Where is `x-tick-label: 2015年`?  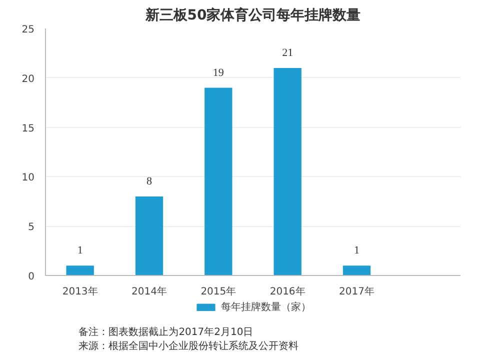 x-tick-label: 2015年 is located at coordinates (218, 292).